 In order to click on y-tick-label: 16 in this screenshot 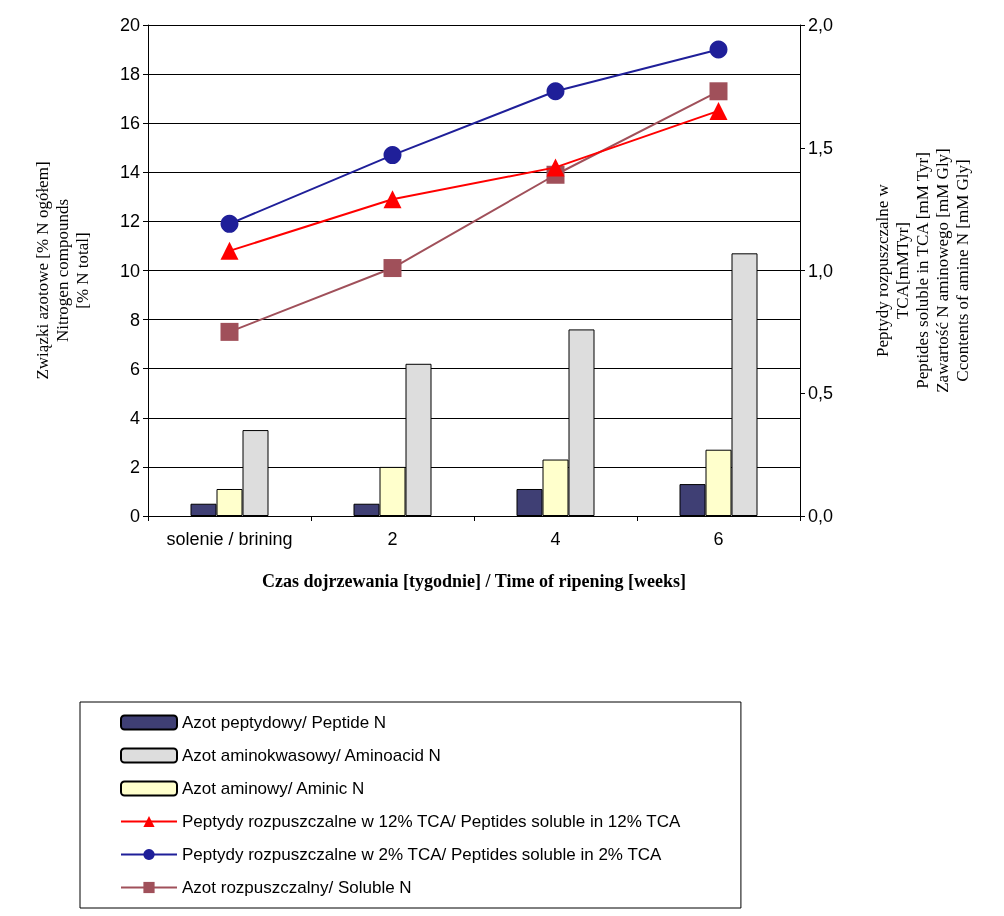, I will do `click(129, 123)`.